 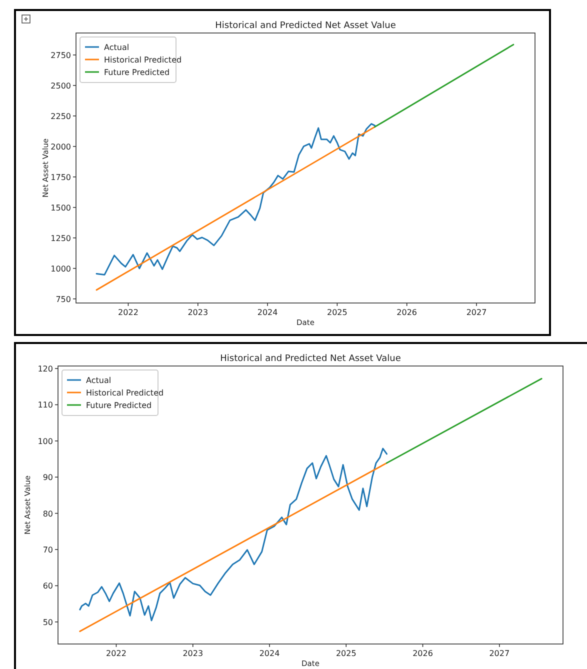 I want to click on y-tick-label: 60, so click(x=47, y=586).